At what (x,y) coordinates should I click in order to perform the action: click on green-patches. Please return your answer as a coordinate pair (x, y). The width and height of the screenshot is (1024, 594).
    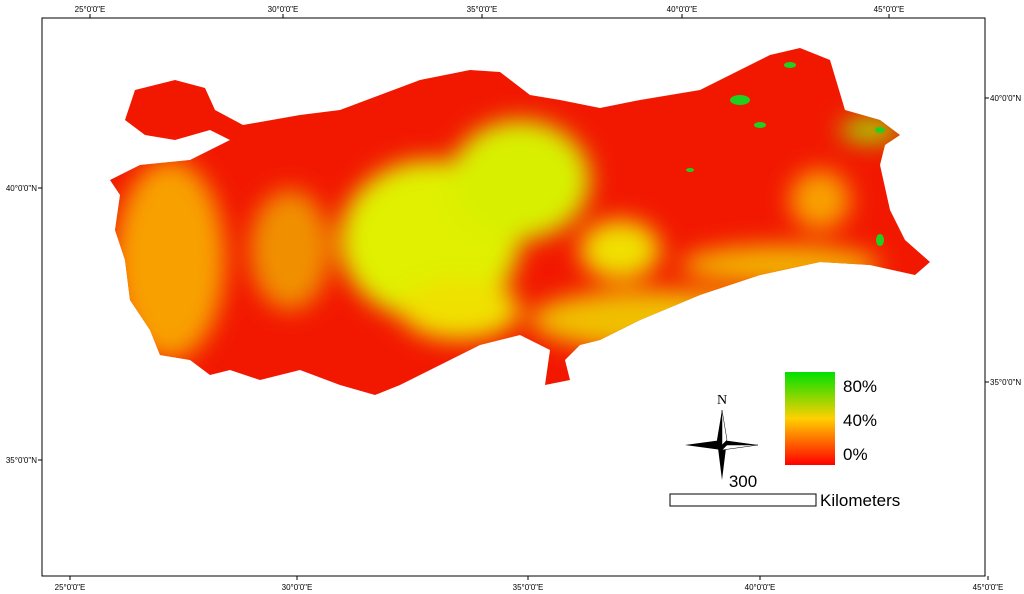
    Looking at the image, I should click on (785, 154).